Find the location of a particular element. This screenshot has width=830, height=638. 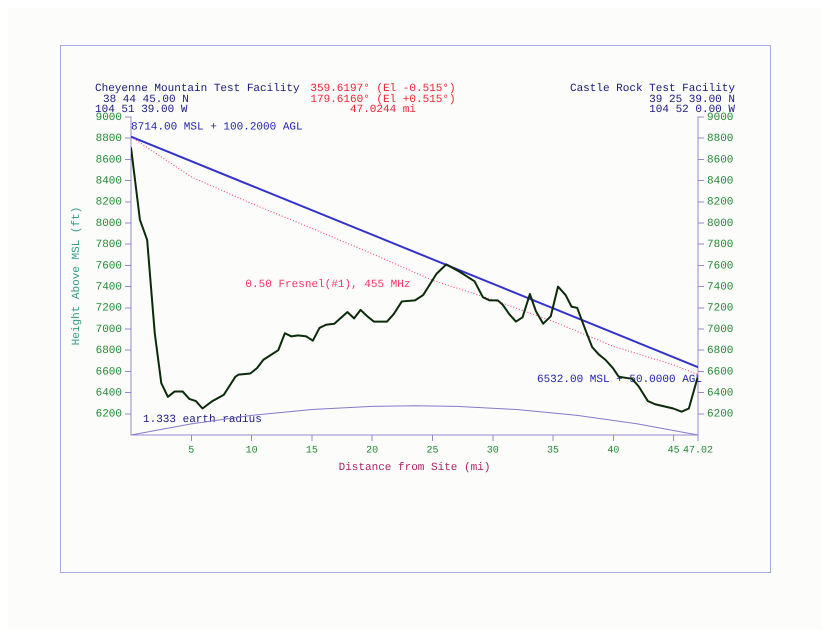

annotation: 8714.00 MSL + 100.2000 AGL is located at coordinates (217, 128).